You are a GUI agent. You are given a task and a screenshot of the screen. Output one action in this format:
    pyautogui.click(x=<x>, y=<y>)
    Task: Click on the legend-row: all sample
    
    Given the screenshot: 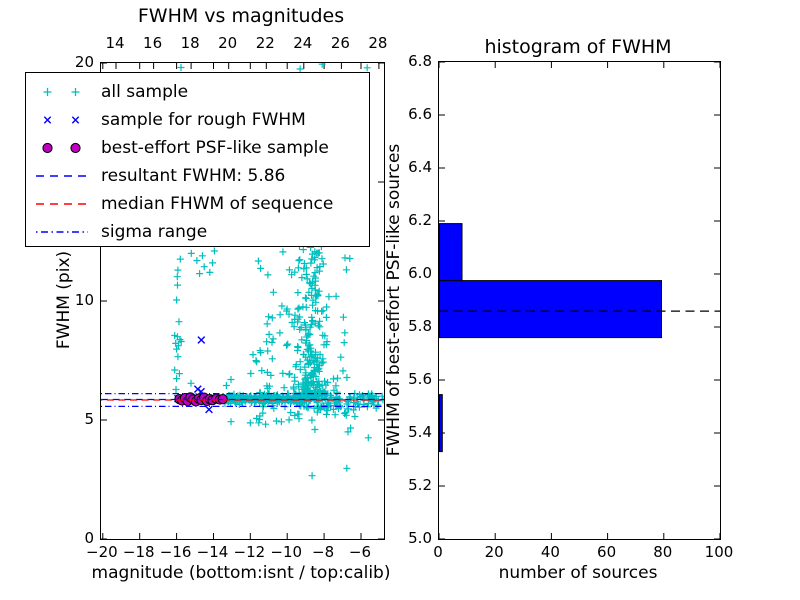 What is the action you would take?
    pyautogui.click(x=201, y=92)
    